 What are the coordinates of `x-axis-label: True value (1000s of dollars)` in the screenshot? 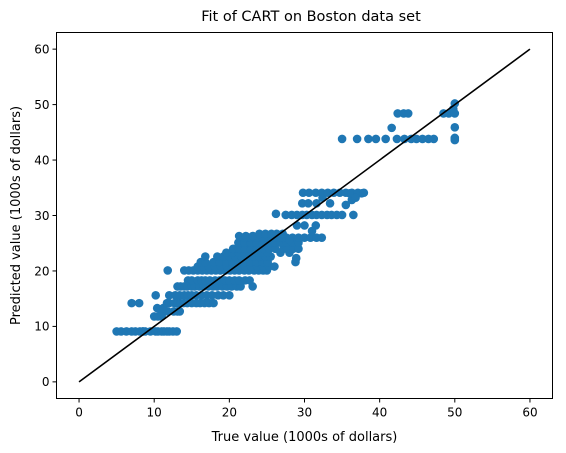 It's located at (304, 437).